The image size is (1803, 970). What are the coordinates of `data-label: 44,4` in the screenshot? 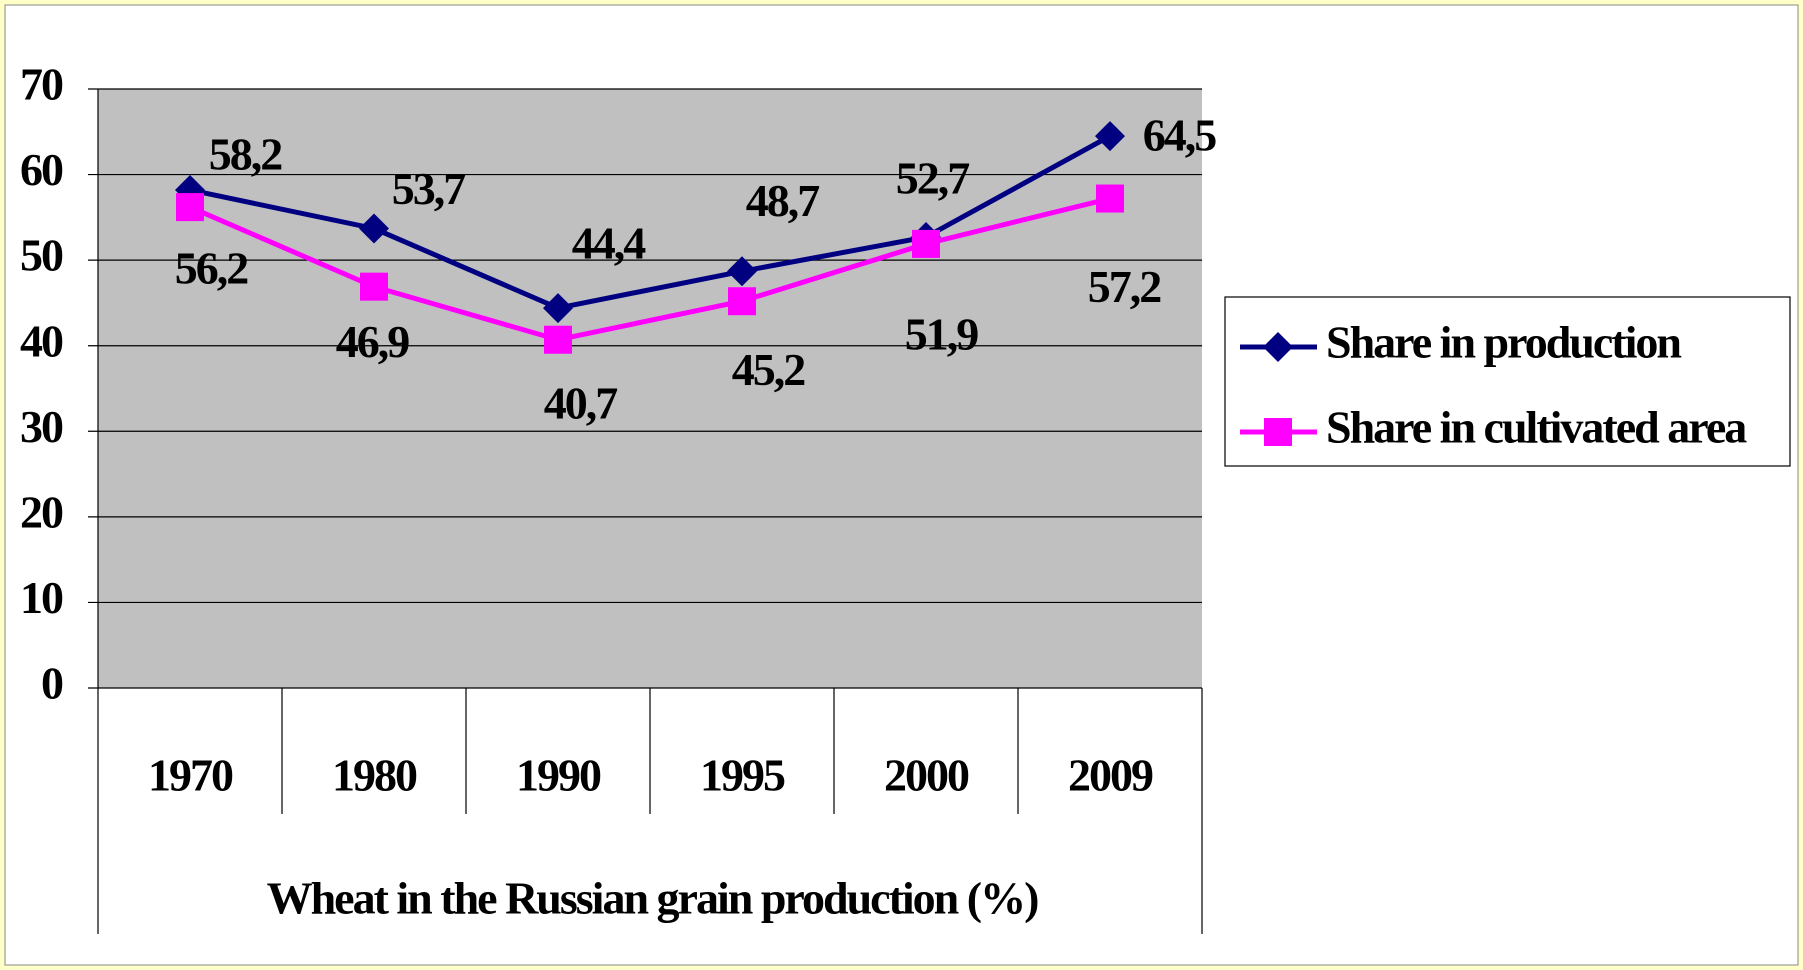 It's located at (609, 243).